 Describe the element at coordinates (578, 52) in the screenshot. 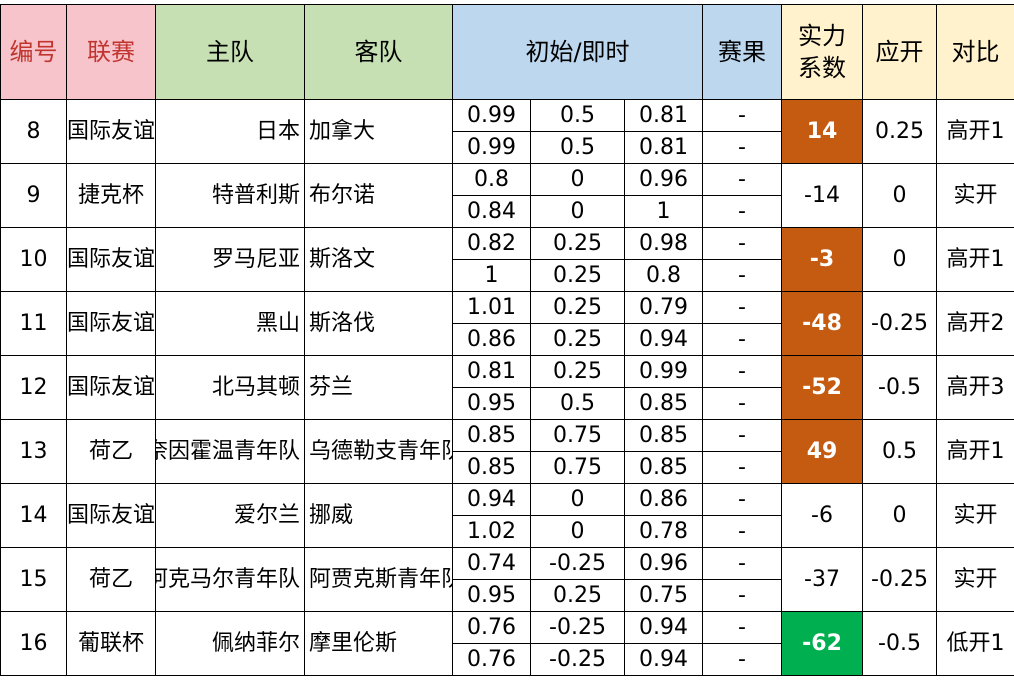

I see `header-odds: 初始/即时` at that location.